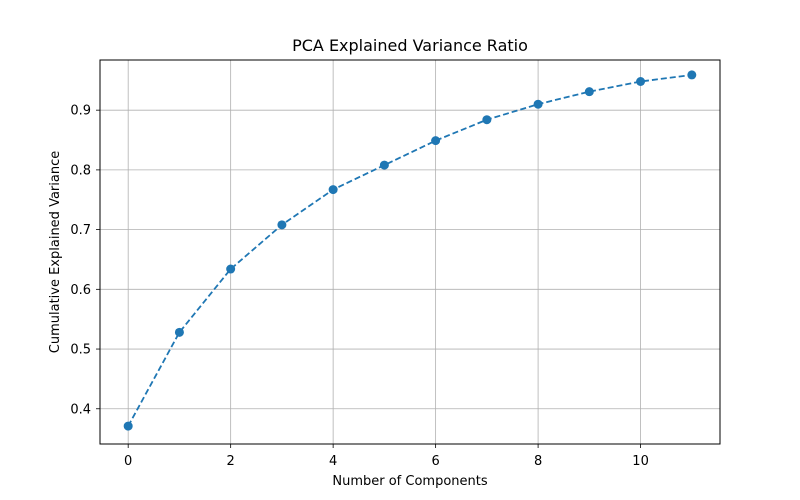 This screenshot has height=500, width=800. I want to click on x-tick-label: 6, so click(435, 461).